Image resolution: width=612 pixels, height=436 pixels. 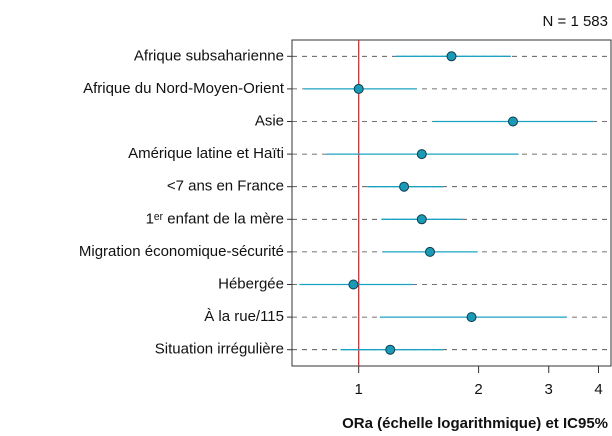 I want to click on category-label: Afrique subsaharienne, so click(x=209, y=55).